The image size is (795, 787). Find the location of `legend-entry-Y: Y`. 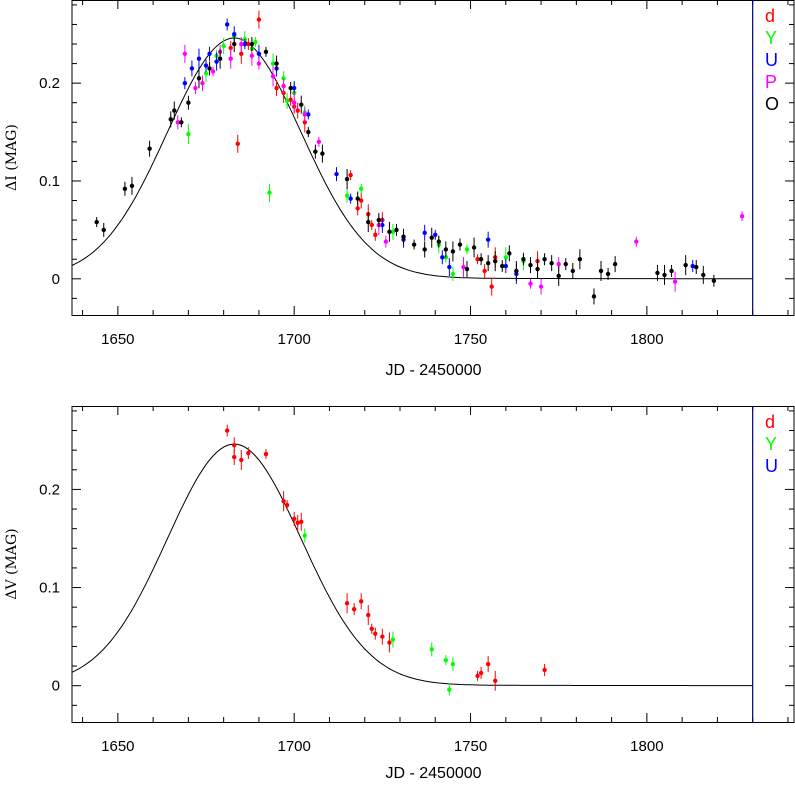

legend-entry-Y: Y is located at coordinates (771, 444).